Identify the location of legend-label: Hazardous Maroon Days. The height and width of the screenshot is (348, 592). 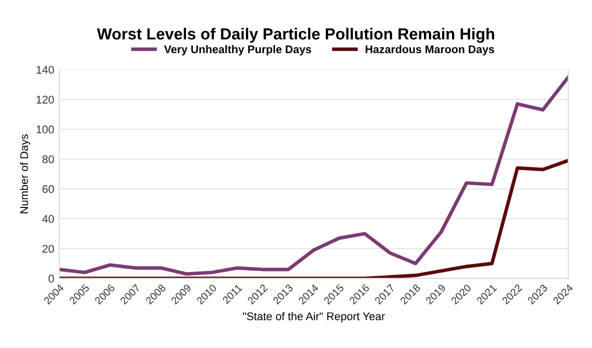
(430, 50).